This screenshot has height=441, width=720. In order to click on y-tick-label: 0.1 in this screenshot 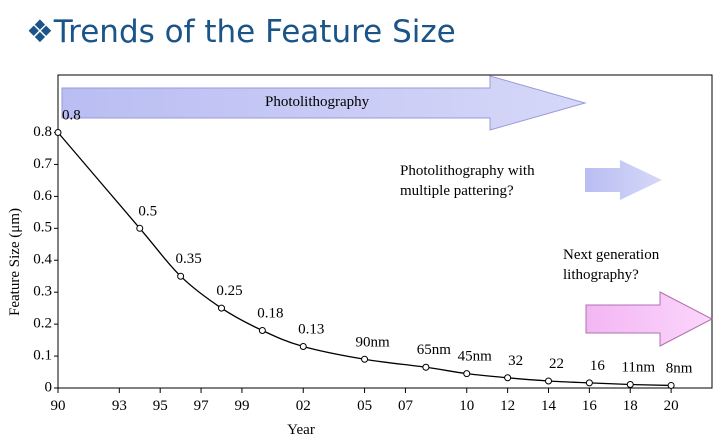, I will do `click(42, 355)`.